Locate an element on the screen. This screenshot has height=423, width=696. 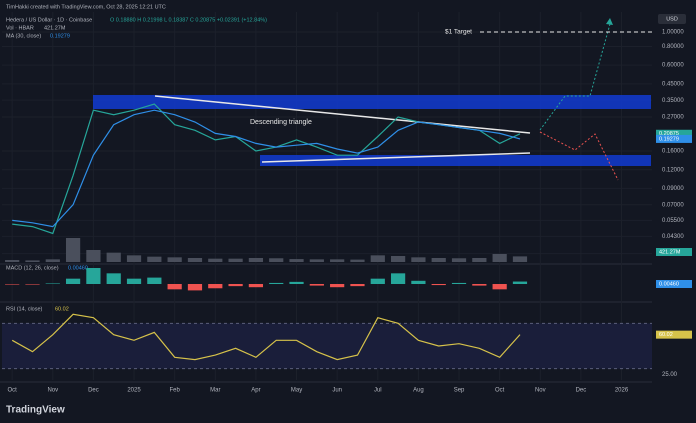
currency: USD is located at coordinates (672, 19).